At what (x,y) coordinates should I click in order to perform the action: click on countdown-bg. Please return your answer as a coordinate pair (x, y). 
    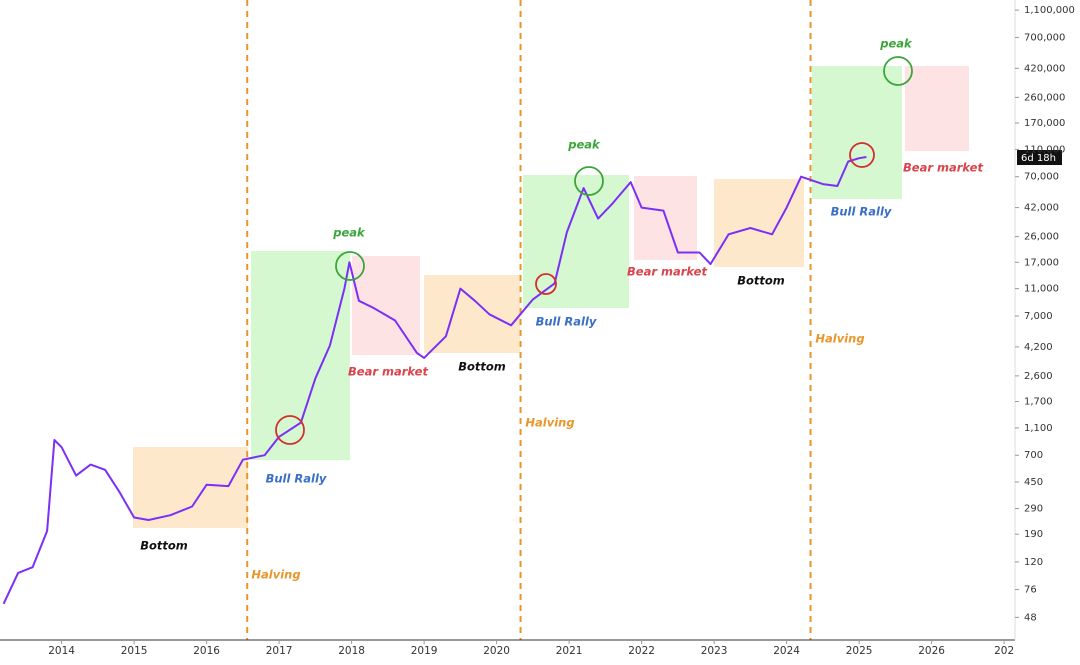
    Looking at the image, I should click on (1039, 157).